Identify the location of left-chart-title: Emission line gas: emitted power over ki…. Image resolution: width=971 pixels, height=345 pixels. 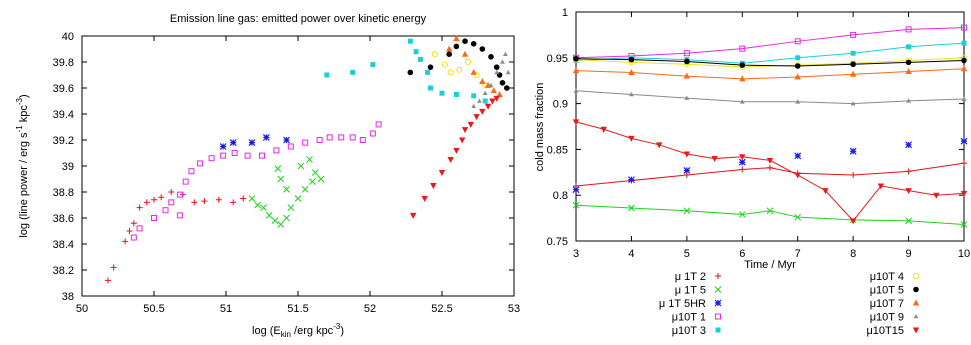
(298, 19).